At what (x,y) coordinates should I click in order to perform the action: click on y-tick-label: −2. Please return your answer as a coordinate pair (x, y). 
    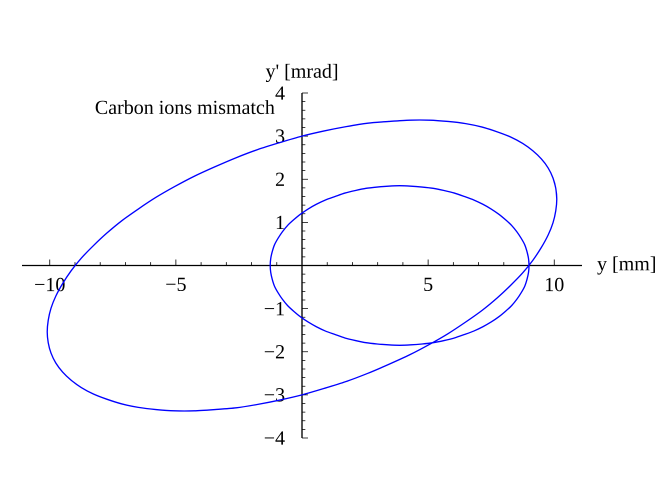
    Looking at the image, I should click on (274, 351).